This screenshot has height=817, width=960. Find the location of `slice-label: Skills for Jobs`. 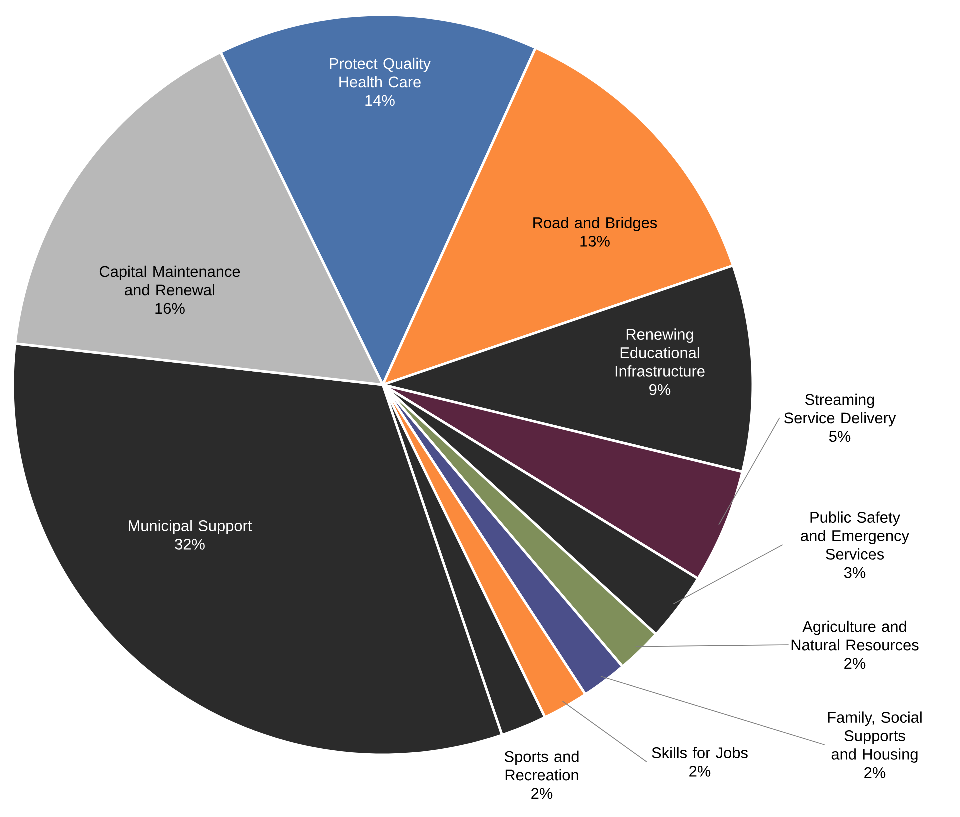

slice-label: Skills for Jobs is located at coordinates (700, 752).